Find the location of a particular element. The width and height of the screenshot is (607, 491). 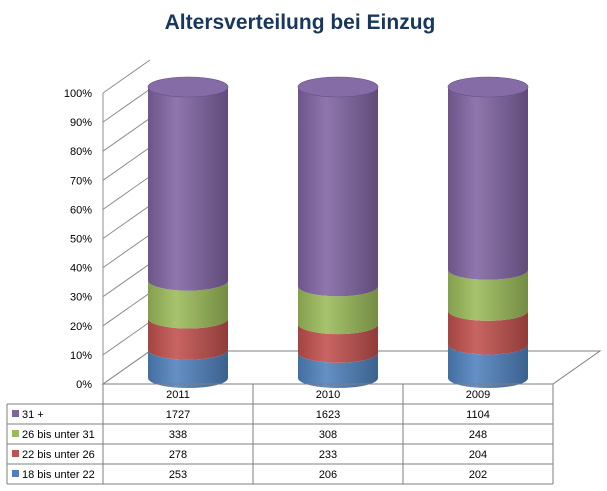

y-tick-label: 70% is located at coordinates (81, 181).